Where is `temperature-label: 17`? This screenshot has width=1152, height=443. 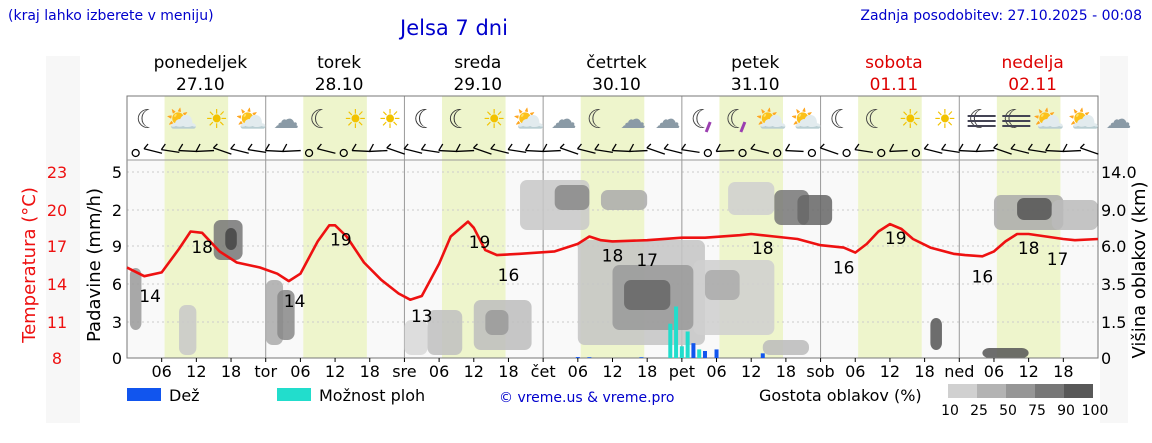 temperature-label: 17 is located at coordinates (647, 261).